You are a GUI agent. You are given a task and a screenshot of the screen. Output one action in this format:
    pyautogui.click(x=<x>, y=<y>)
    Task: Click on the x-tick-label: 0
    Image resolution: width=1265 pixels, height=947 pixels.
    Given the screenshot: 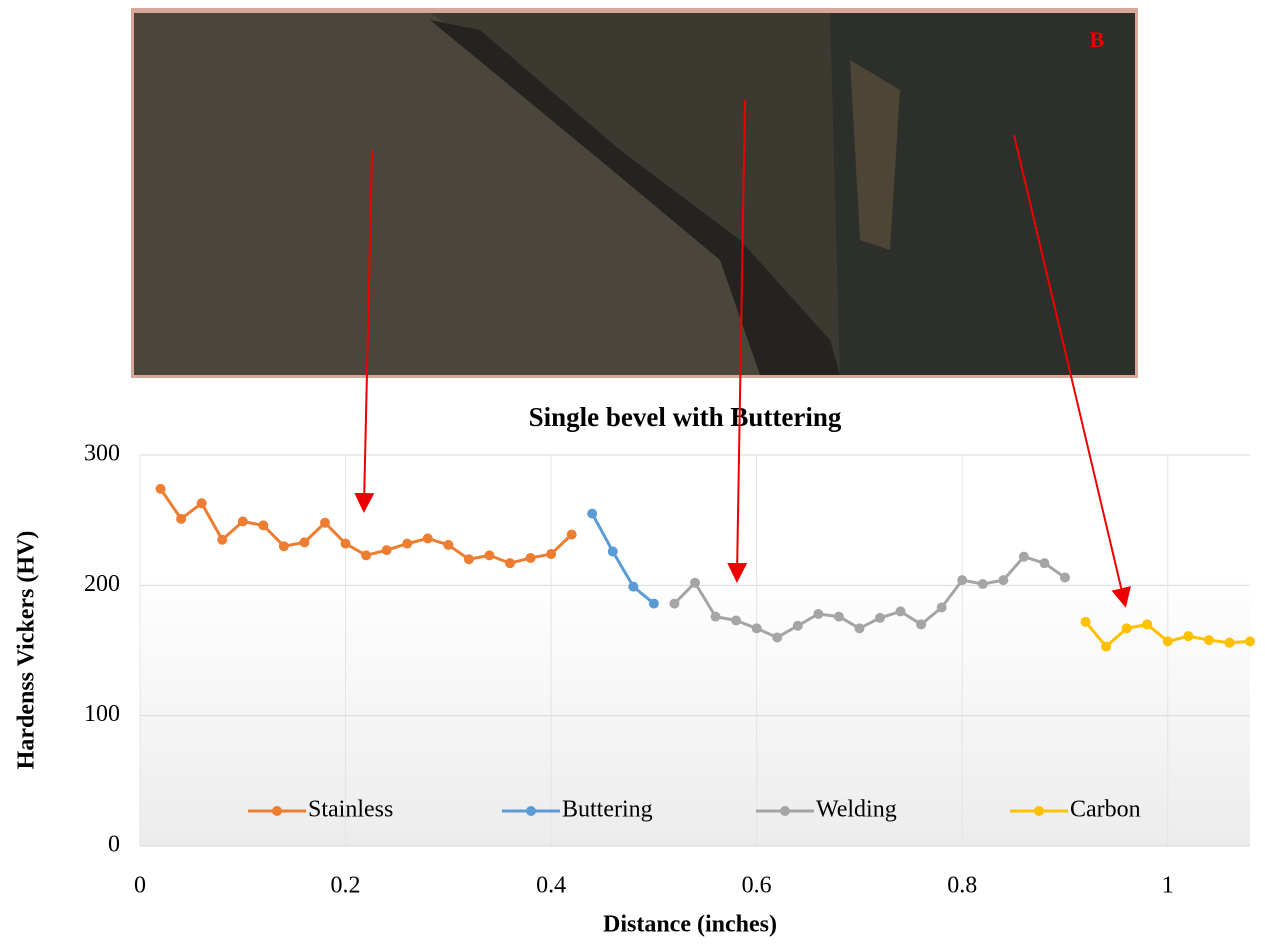 What is the action you would take?
    pyautogui.click(x=140, y=886)
    